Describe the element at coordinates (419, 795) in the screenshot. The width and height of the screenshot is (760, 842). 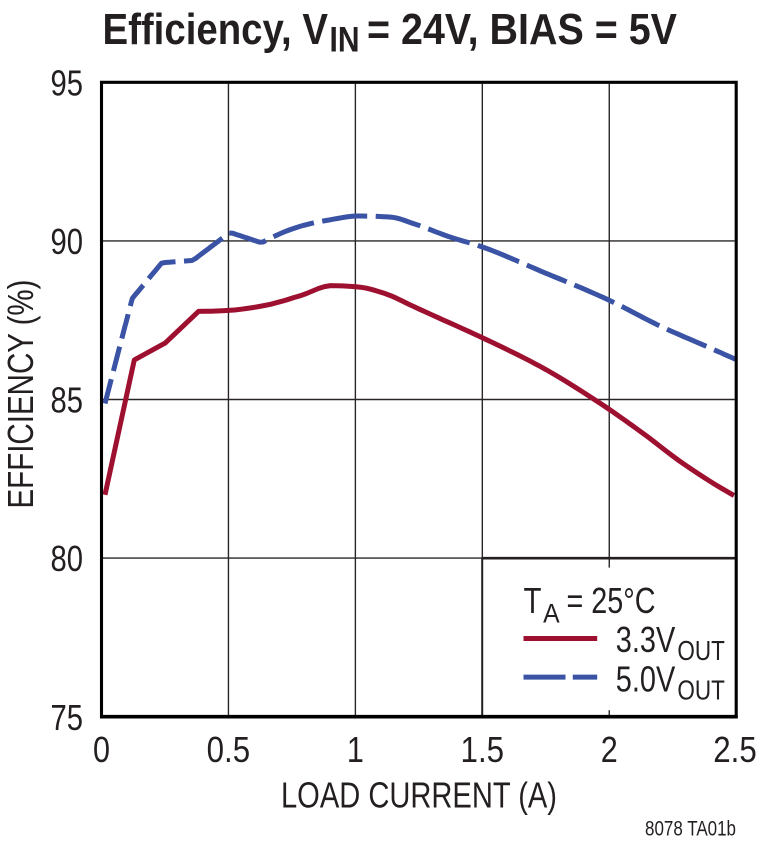
I see `svg-text: LOAD CURRENT (A)` at that location.